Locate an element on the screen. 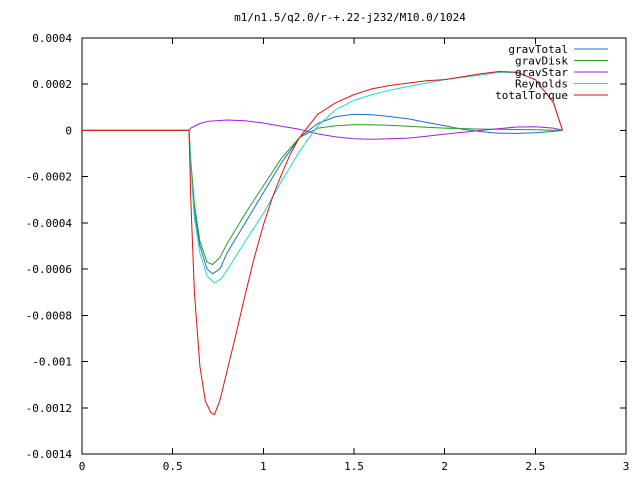 This screenshot has height=480, width=640. y-tick-label: -0.0014 is located at coordinates (49, 454).